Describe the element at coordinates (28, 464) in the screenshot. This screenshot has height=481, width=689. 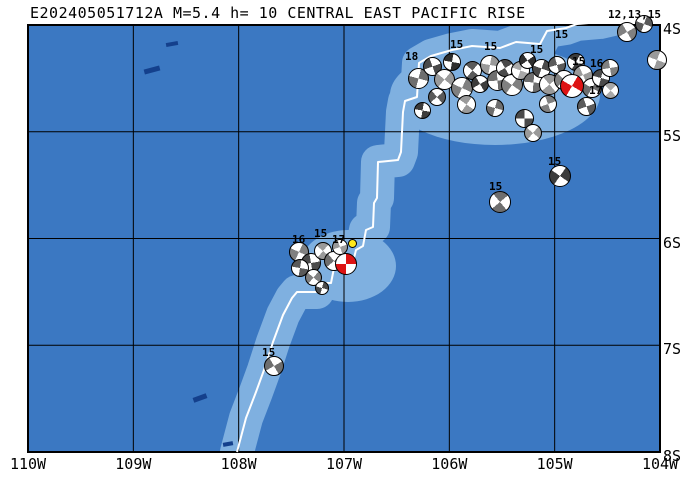
I see `x-tick-label: 110W` at that location.